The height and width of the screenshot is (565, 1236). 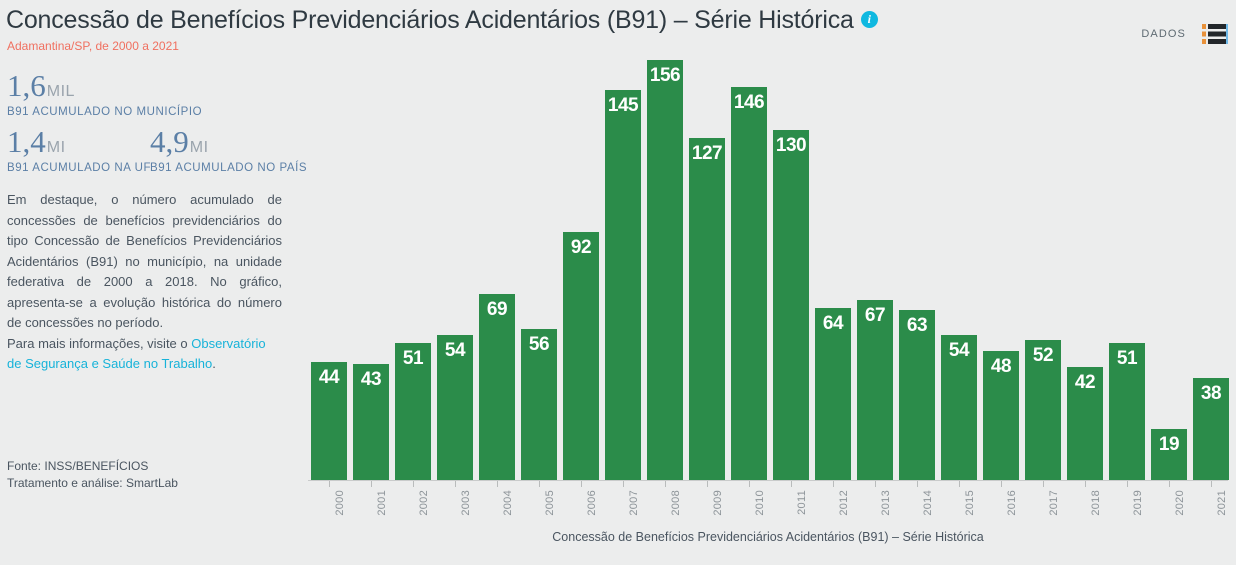 I want to click on bar-slot: 69, so click(x=497, y=270).